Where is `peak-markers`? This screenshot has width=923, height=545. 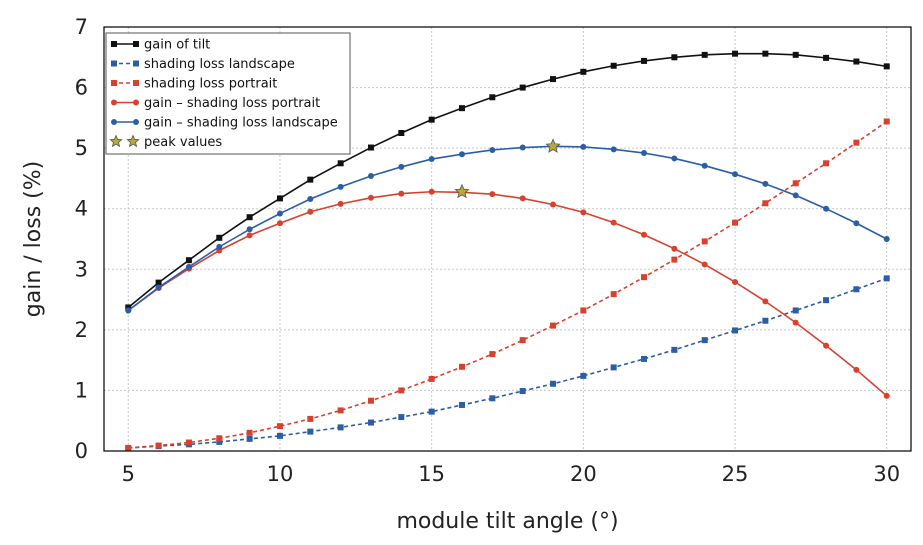
peak-markers is located at coordinates (507, 168).